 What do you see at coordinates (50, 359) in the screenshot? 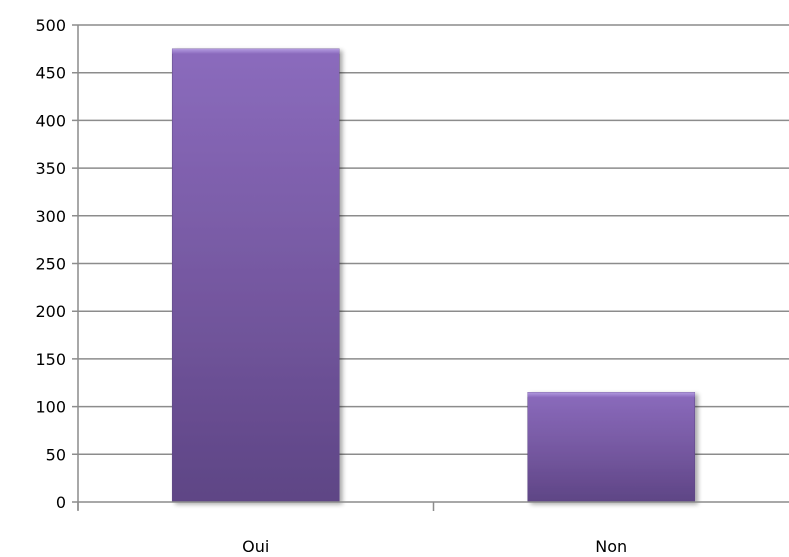
I see `y-tick-label: 150` at bounding box center [50, 359].